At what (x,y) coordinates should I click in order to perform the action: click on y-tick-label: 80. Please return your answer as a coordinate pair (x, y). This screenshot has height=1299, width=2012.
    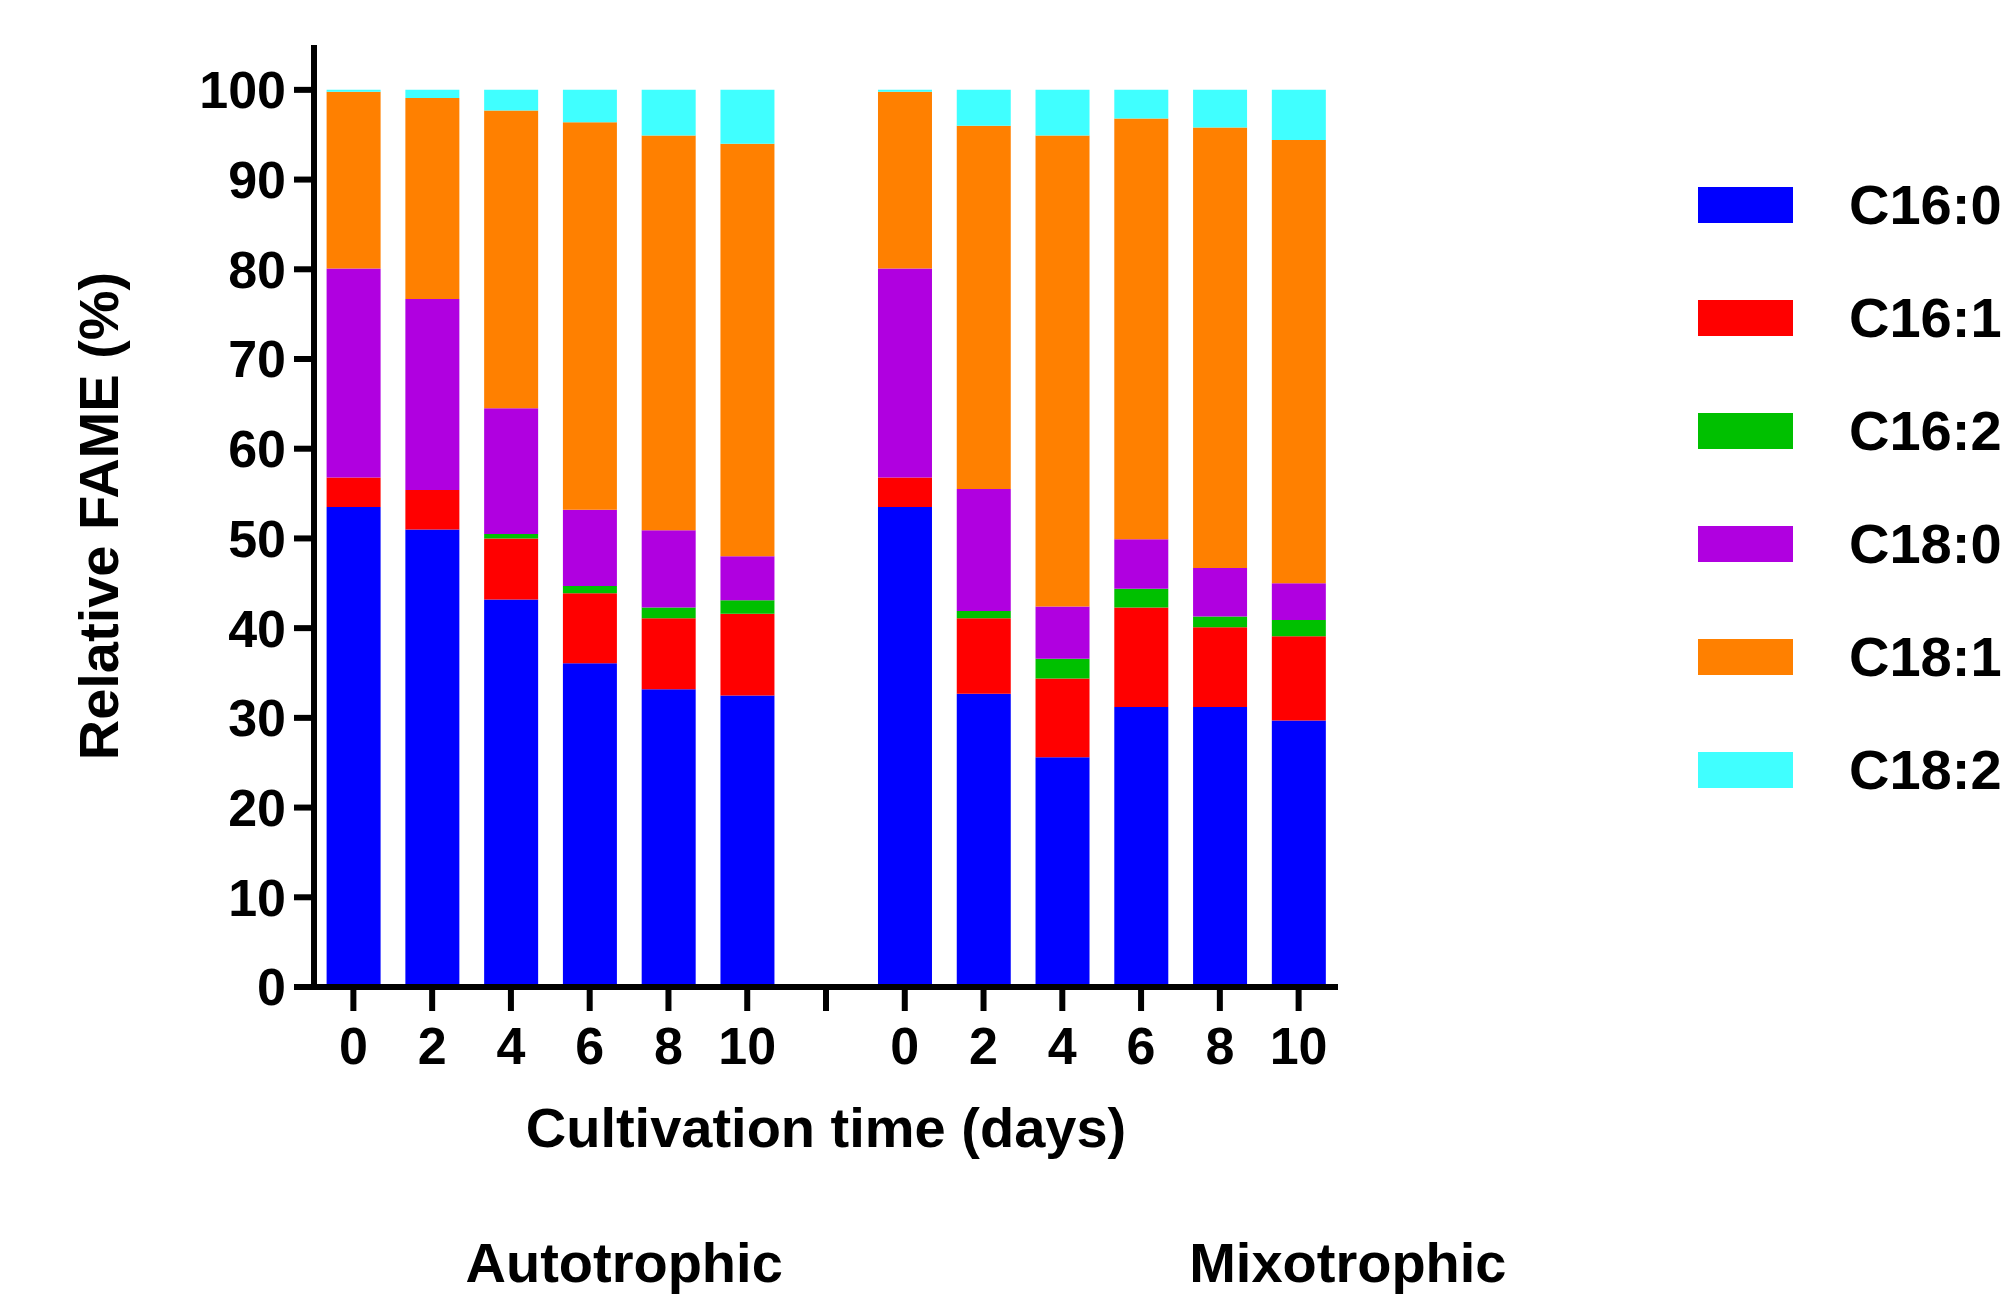
    Looking at the image, I should click on (257, 269).